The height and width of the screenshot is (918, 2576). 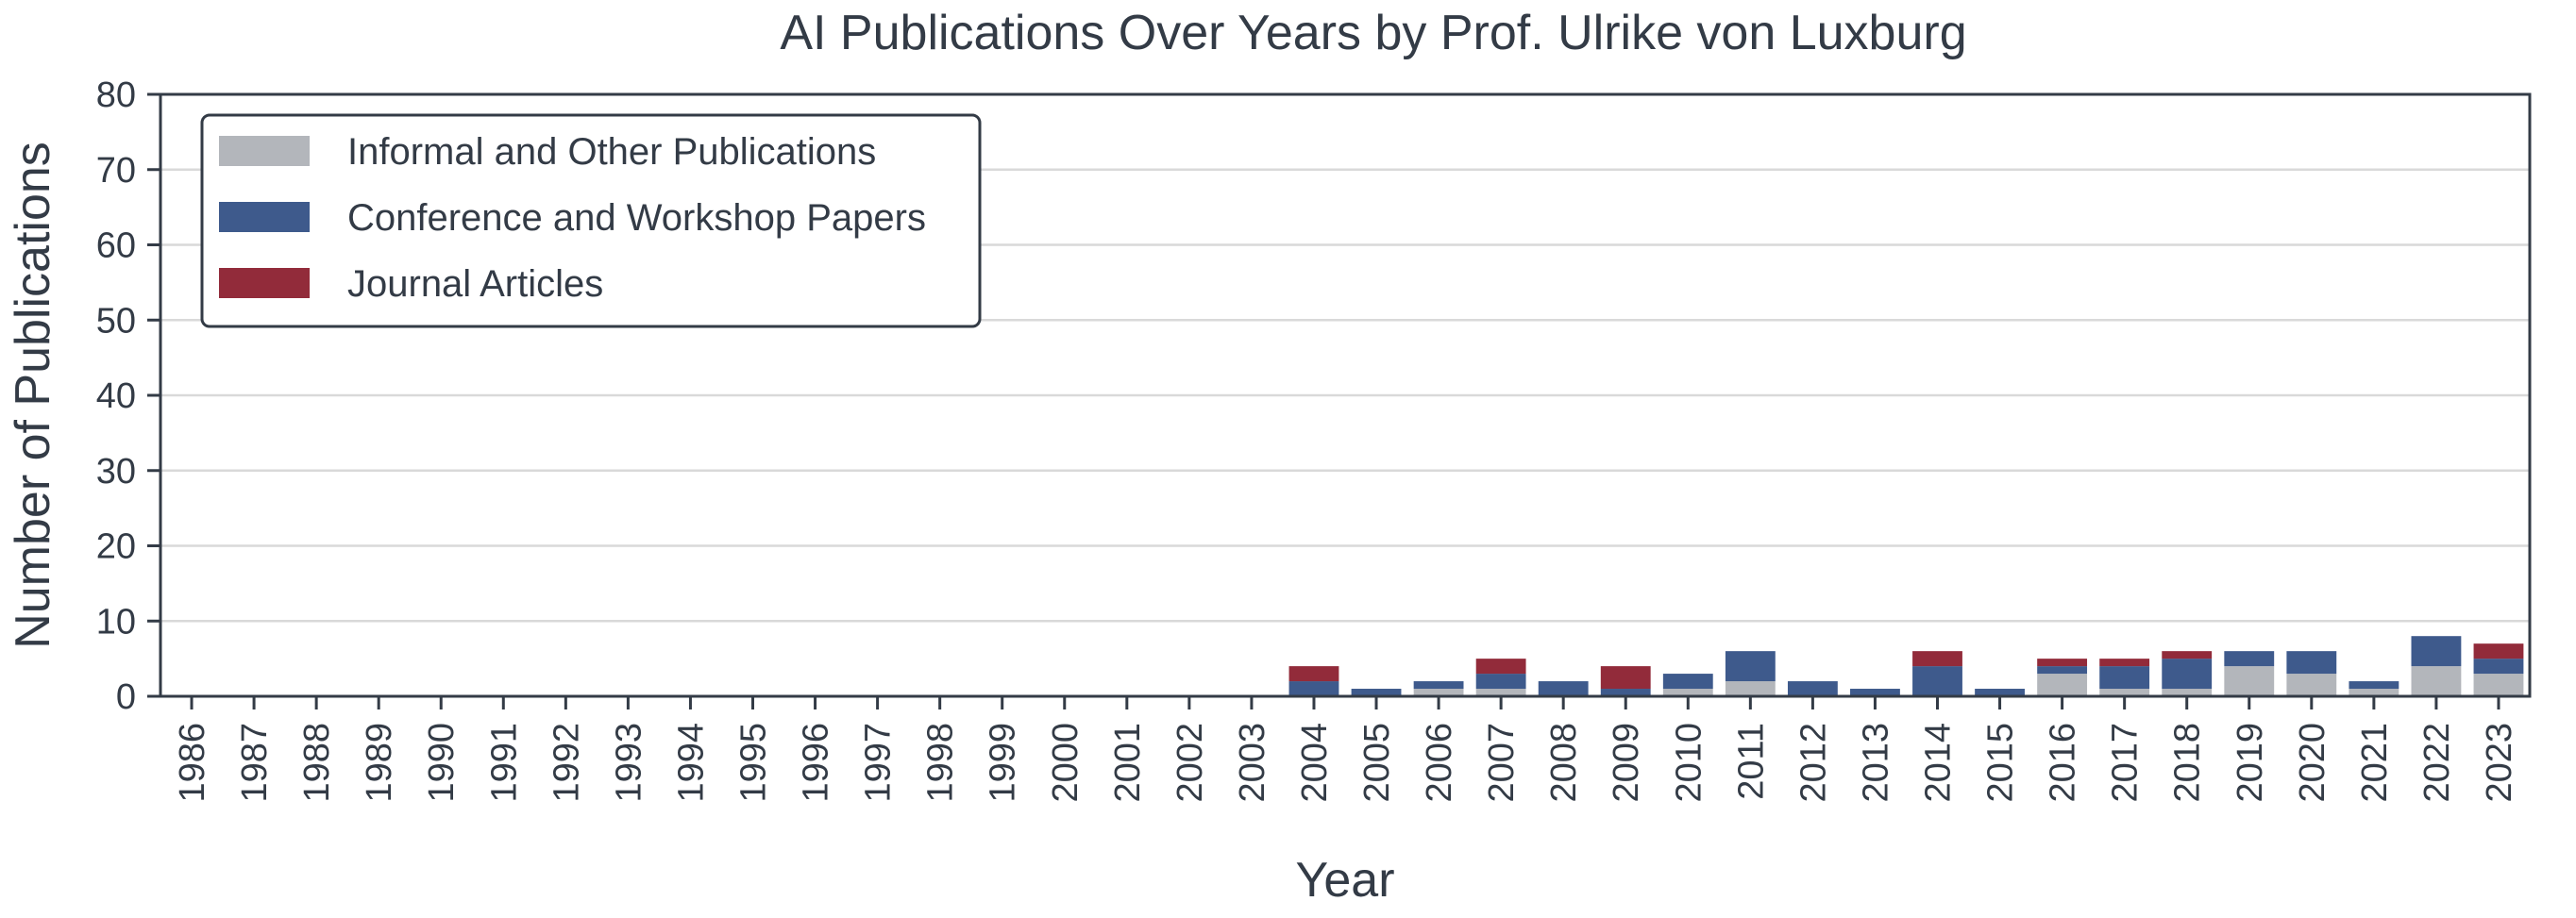 I want to click on x-tick-label: 1999, so click(x=1004, y=763).